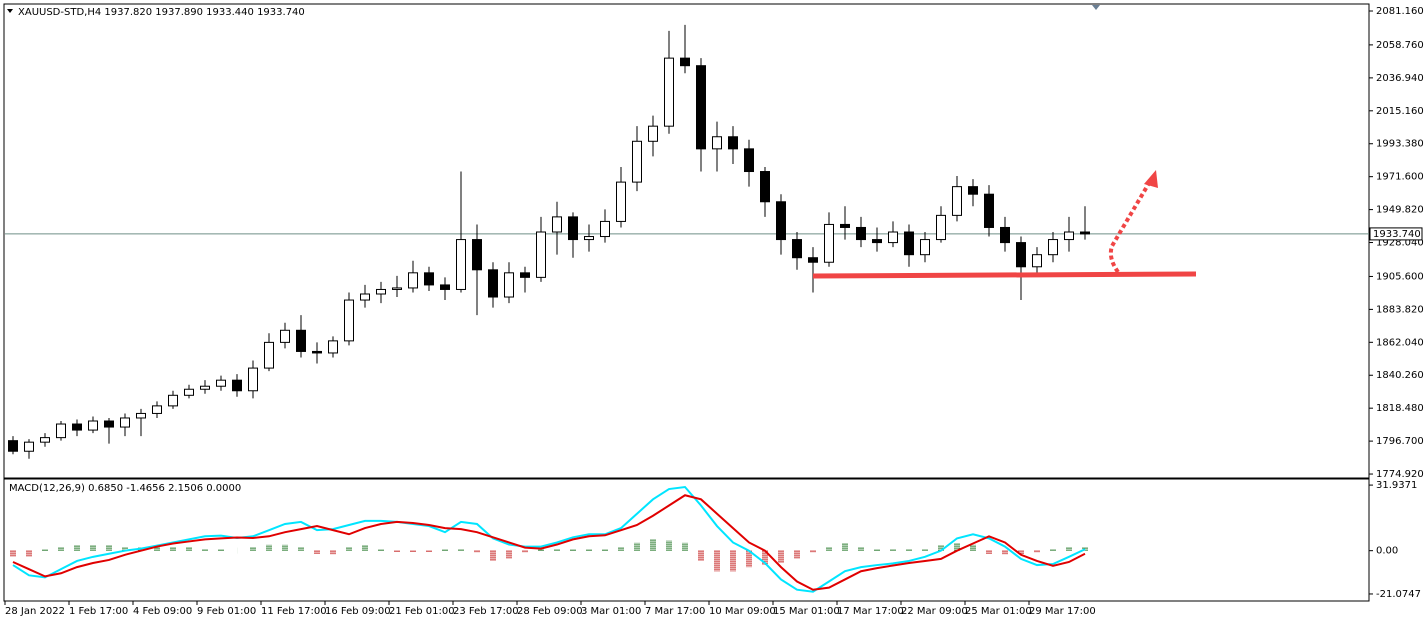 The width and height of the screenshot is (1424, 627). I want to click on y-tick-label: 1993.380, so click(1400, 144).